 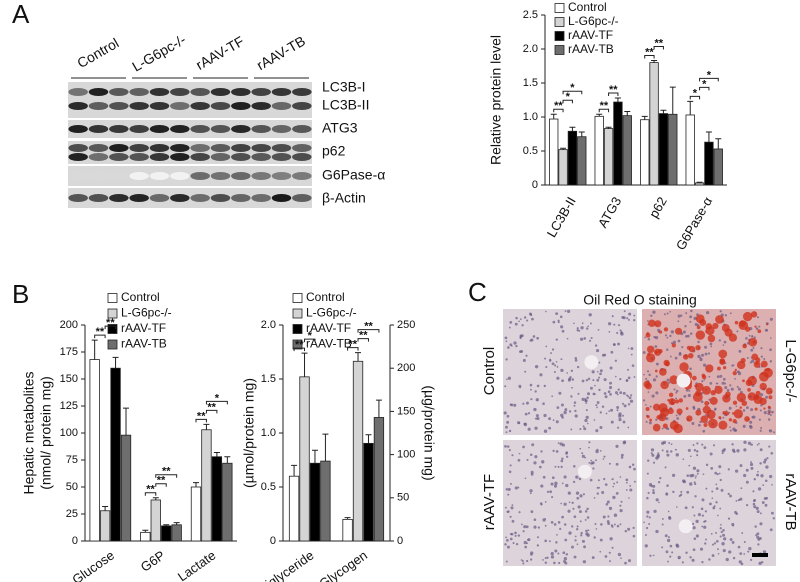 What do you see at coordinates (604, 110) in the screenshot?
I see `significance-bracket` at bounding box center [604, 110].